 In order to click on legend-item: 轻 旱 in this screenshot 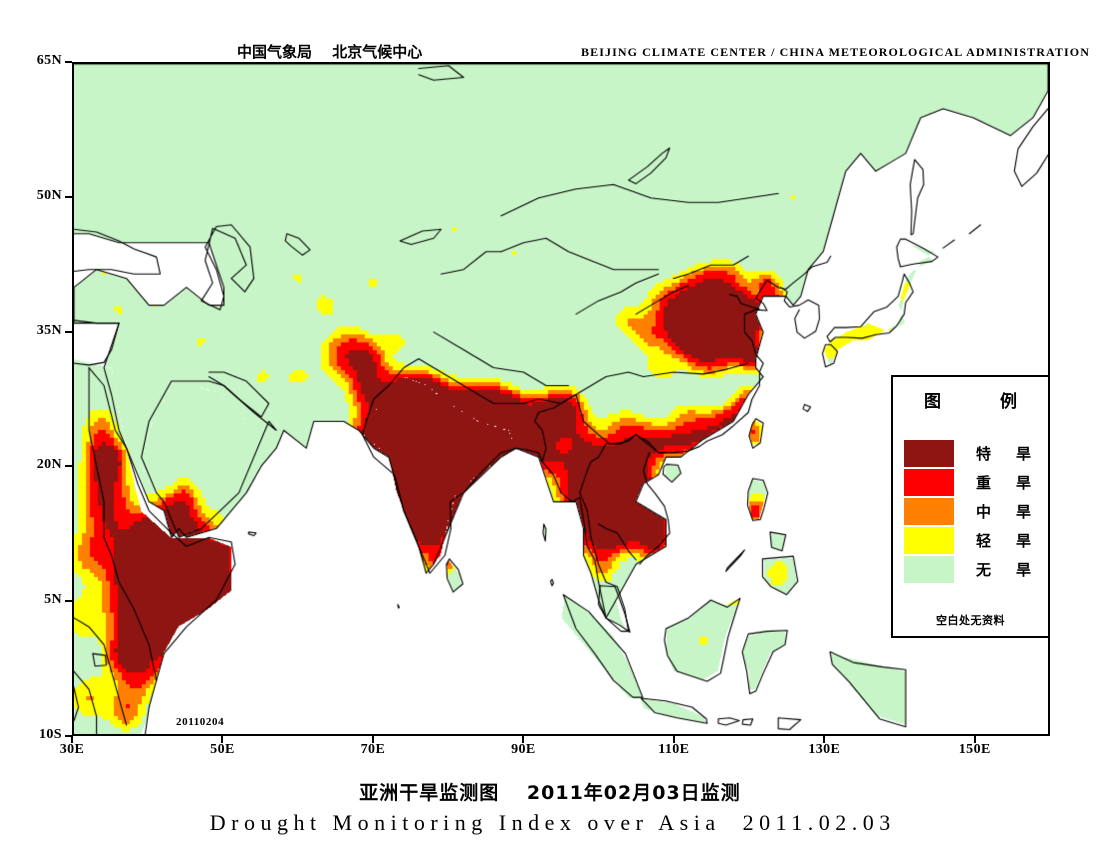, I will do `click(970, 540)`.